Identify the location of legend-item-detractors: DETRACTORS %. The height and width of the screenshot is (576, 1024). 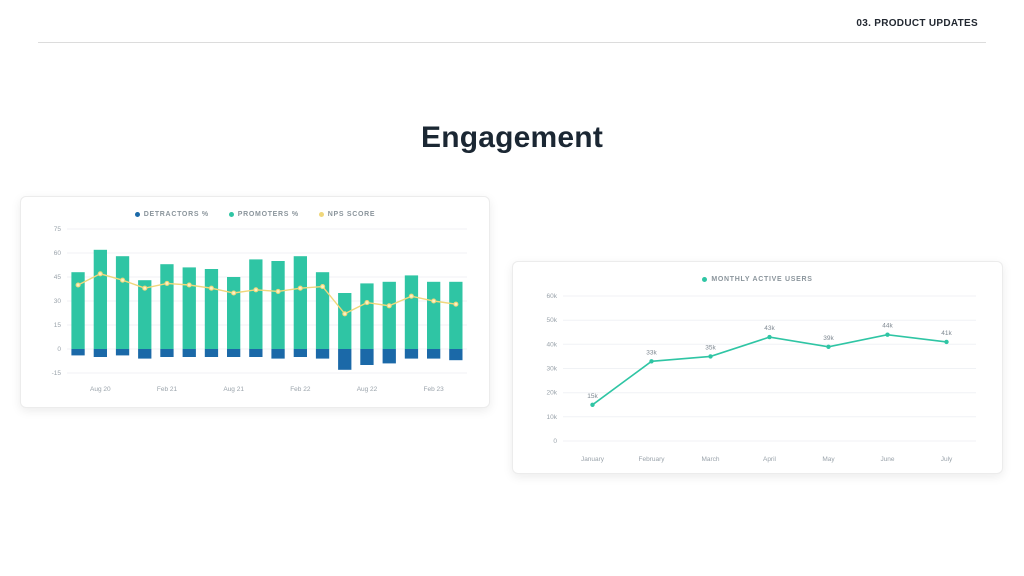
(171, 214).